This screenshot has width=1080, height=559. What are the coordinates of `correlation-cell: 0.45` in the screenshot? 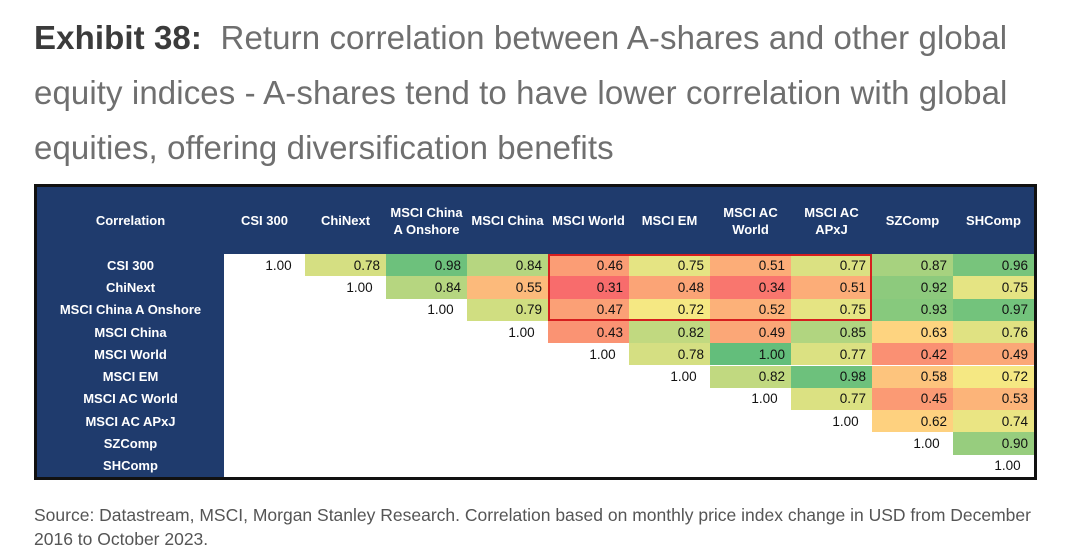 It's located at (912, 399).